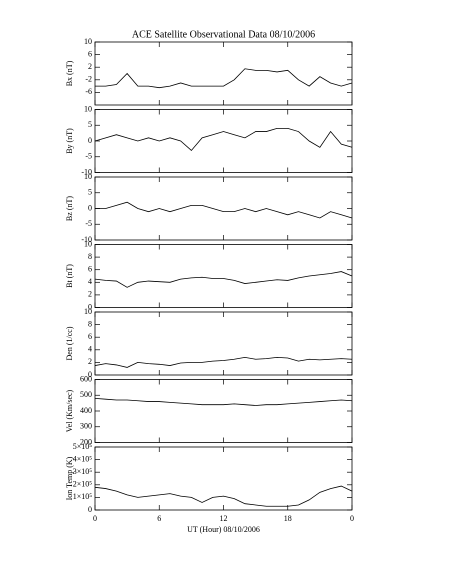 The image size is (453, 566). Describe the element at coordinates (88, 79) in the screenshot. I see `y-tick-label: -2` at that location.